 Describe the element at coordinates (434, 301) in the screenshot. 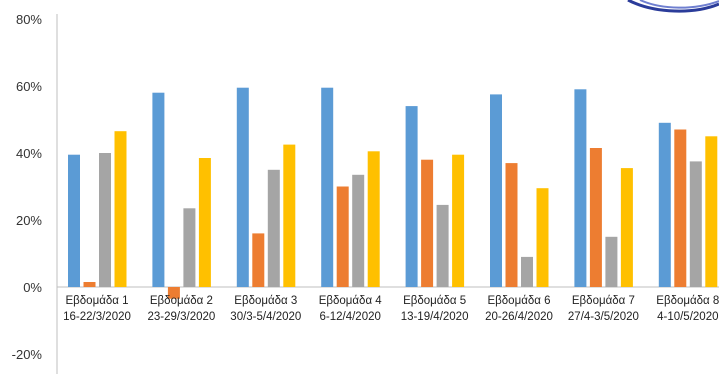

I see `category-week-label: Εβδομάδα 5` at that location.